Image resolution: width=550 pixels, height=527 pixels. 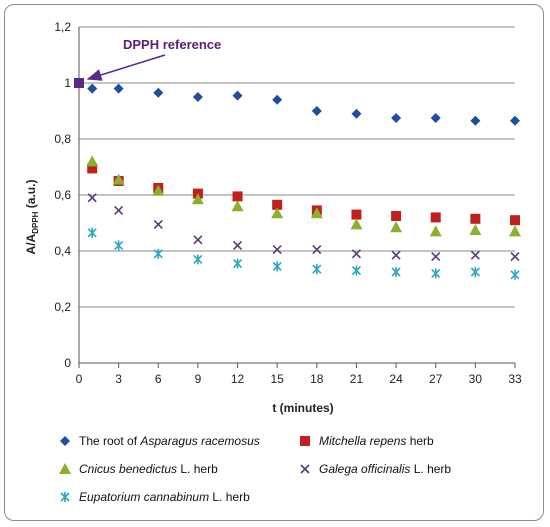 What do you see at coordinates (32, 217) in the screenshot?
I see `y-axis-title: A/ADPPH (a.u.)` at bounding box center [32, 217].